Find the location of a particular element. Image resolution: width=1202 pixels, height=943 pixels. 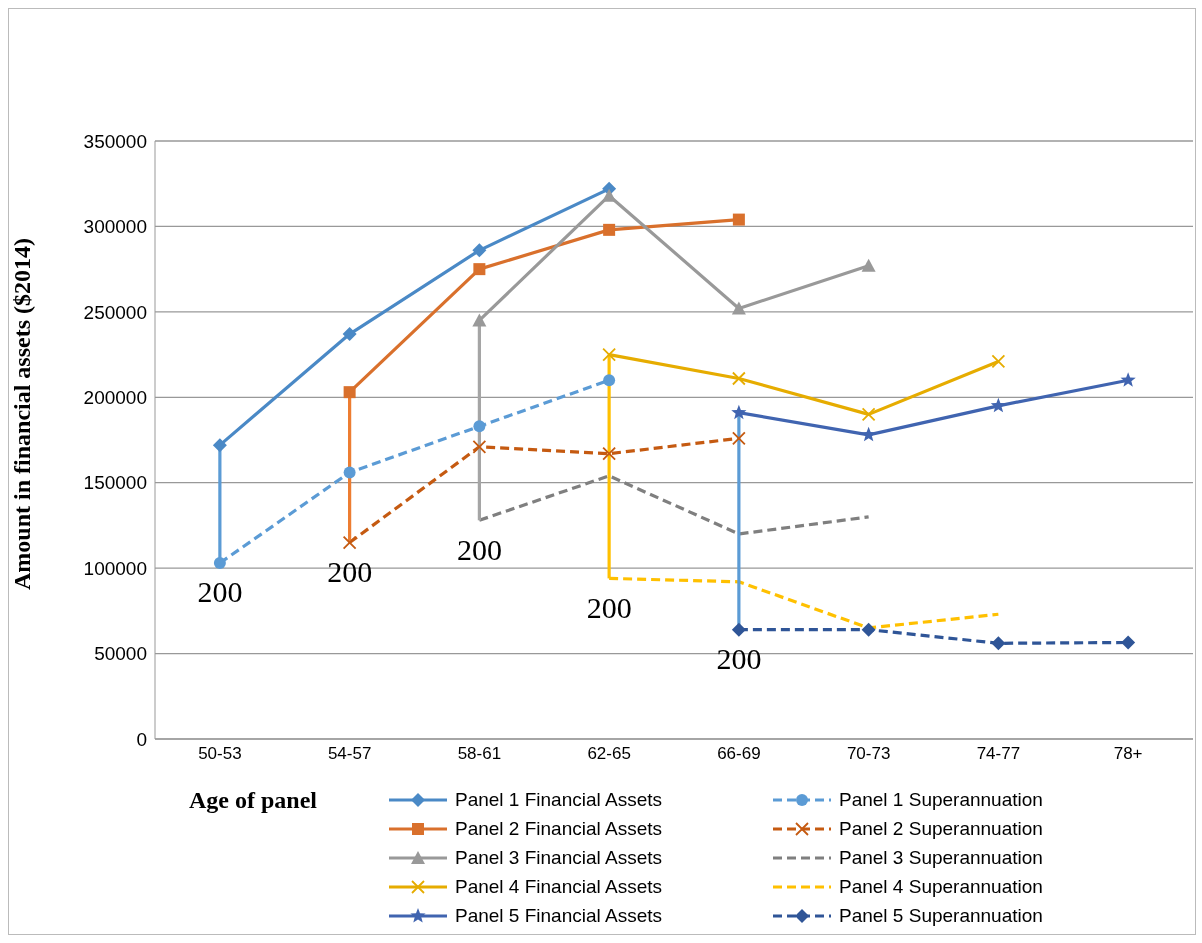

y-axis-title: Amount in financial assets ($2014) is located at coordinates (21, 413).